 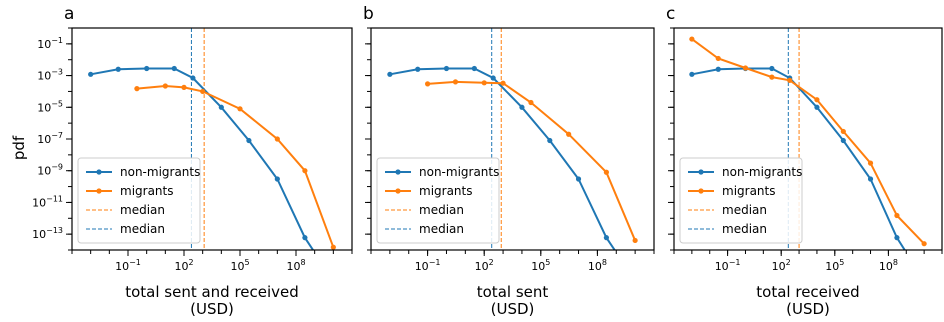 What do you see at coordinates (50, 75) in the screenshot?
I see `y-tick-label: 10⁻³` at bounding box center [50, 75].